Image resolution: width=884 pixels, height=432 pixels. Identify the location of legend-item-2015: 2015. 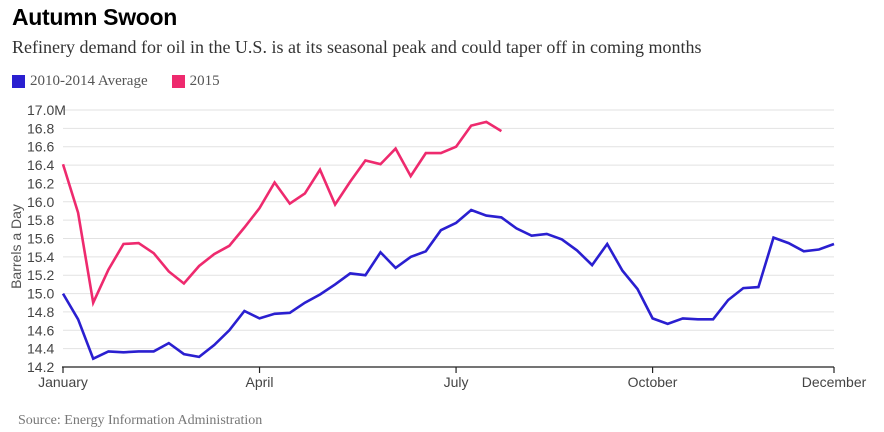
(195, 81).